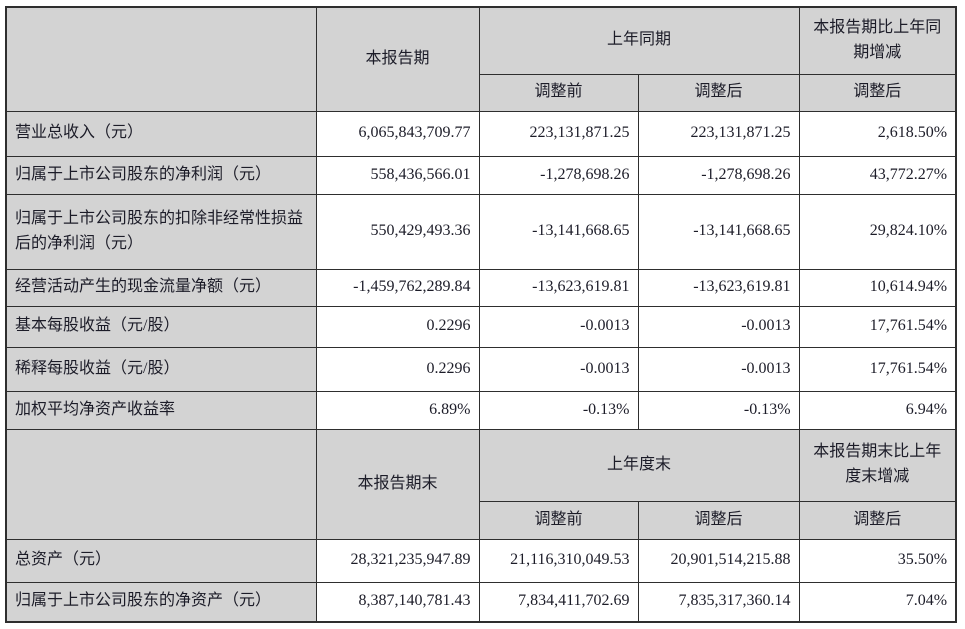  I want to click on row-label: 稀释每股收益（元/股）, so click(161, 369).